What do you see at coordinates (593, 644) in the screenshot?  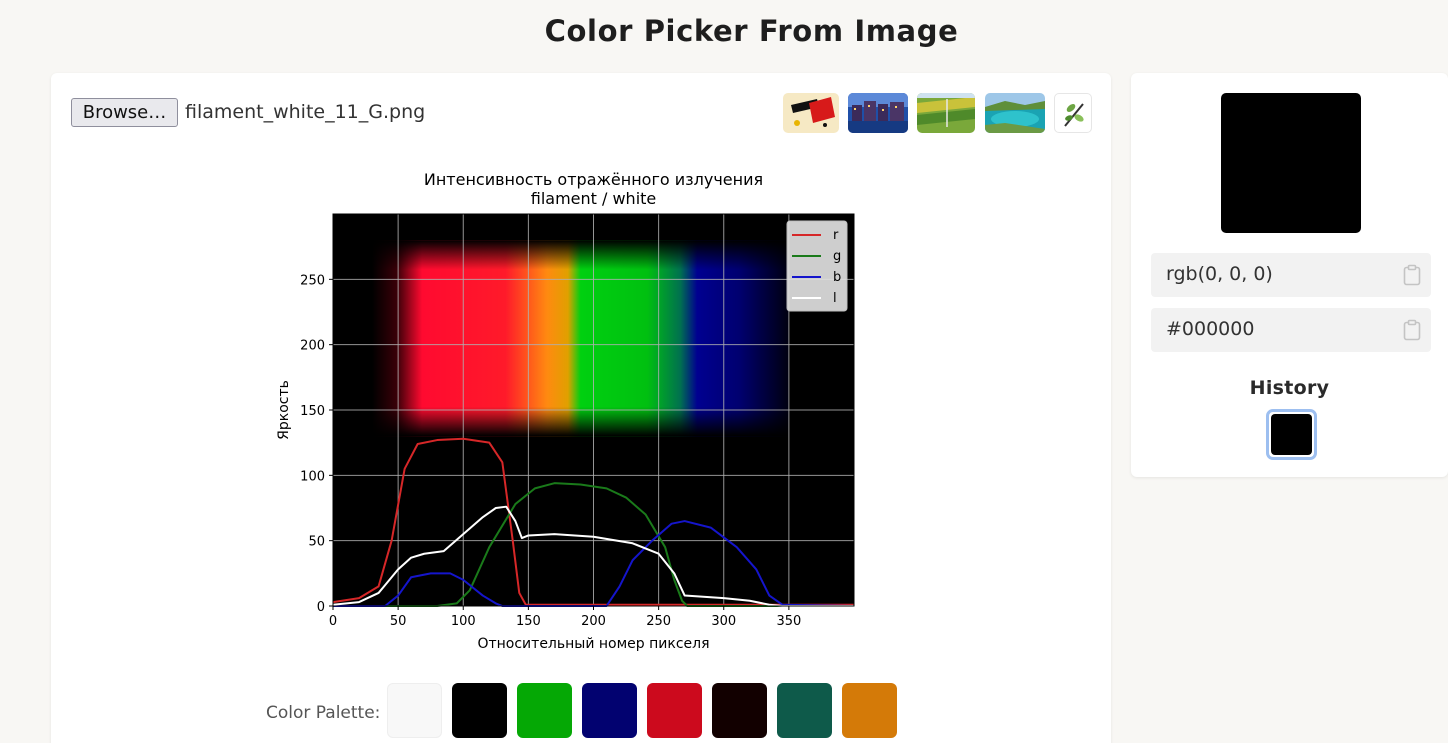 I see `x-axis-label: Относительный номер пикселя` at bounding box center [593, 644].